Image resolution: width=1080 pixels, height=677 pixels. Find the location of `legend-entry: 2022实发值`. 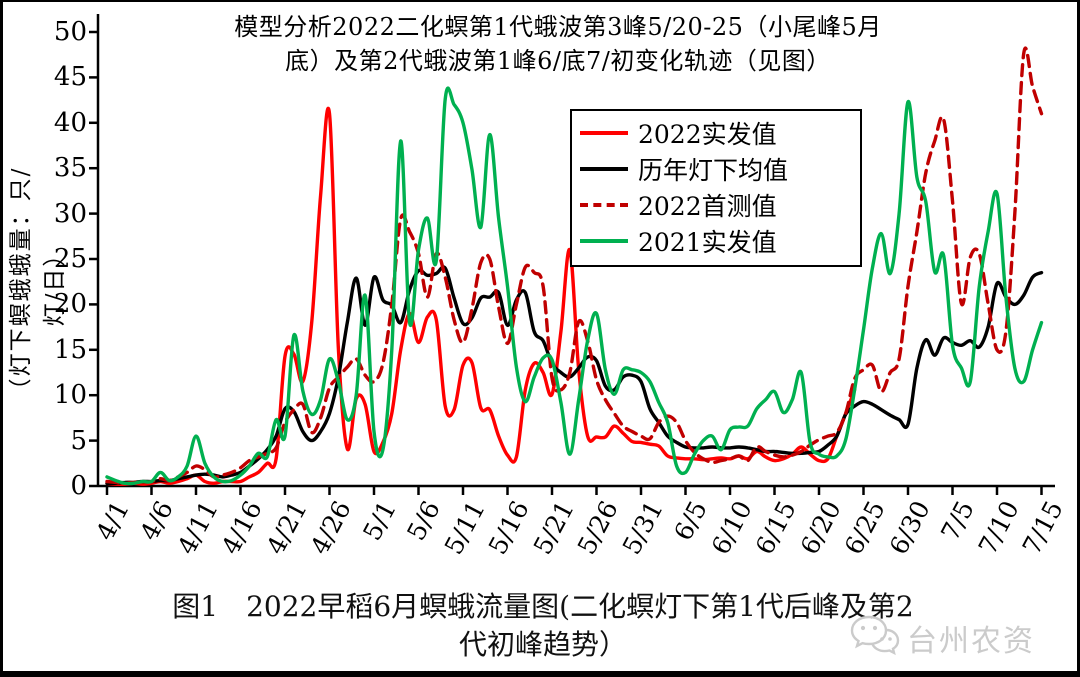

legend-entry: 2022实发值 is located at coordinates (720, 133).